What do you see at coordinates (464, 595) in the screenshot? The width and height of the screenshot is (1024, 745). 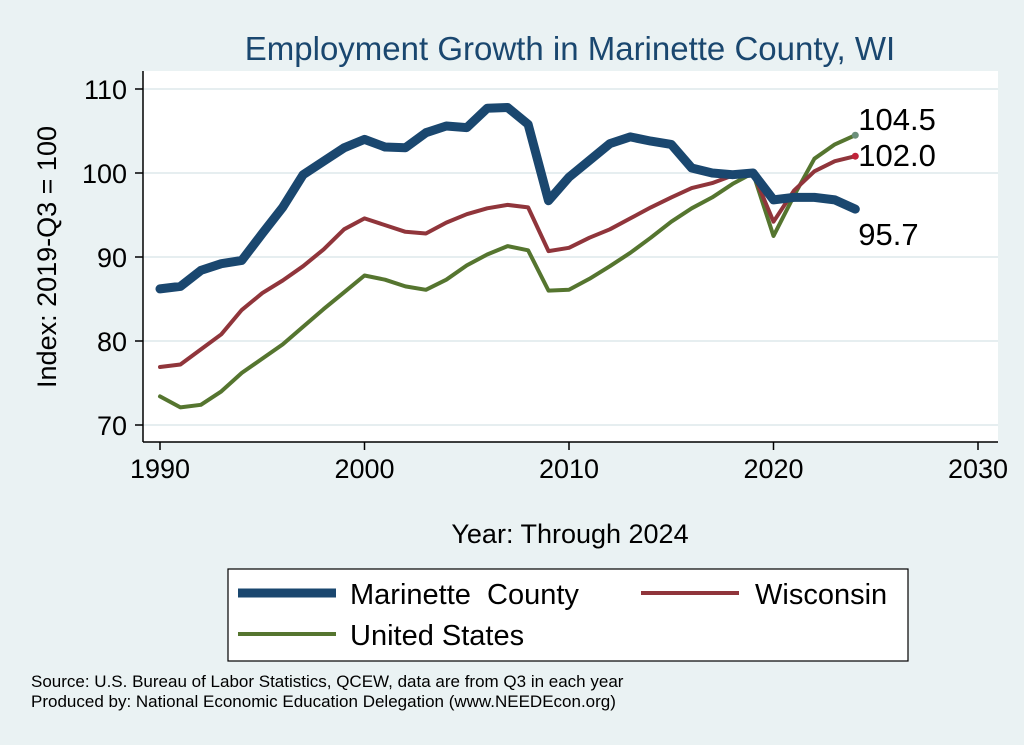 I see `legend-label-marinette: Marinette County` at bounding box center [464, 595].